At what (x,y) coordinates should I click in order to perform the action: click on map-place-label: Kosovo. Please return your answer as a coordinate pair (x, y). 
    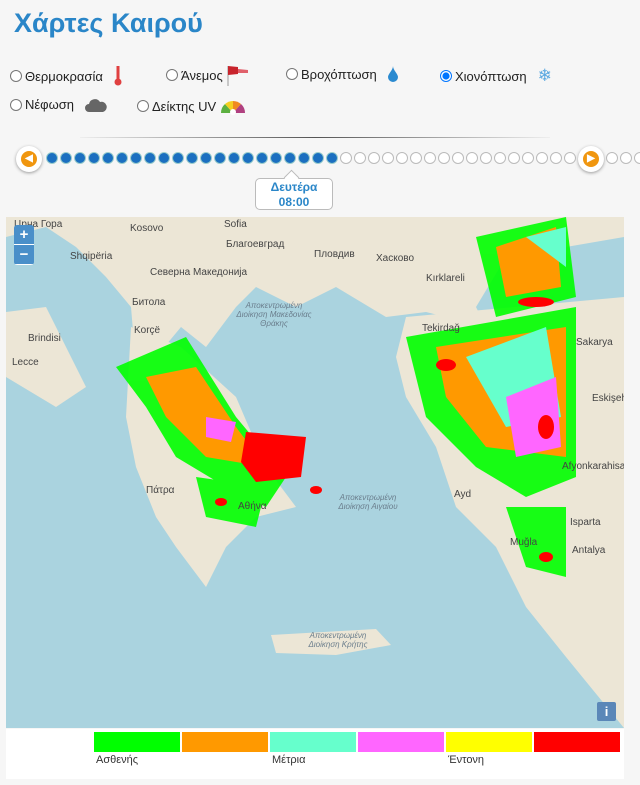
    Looking at the image, I should click on (147, 228).